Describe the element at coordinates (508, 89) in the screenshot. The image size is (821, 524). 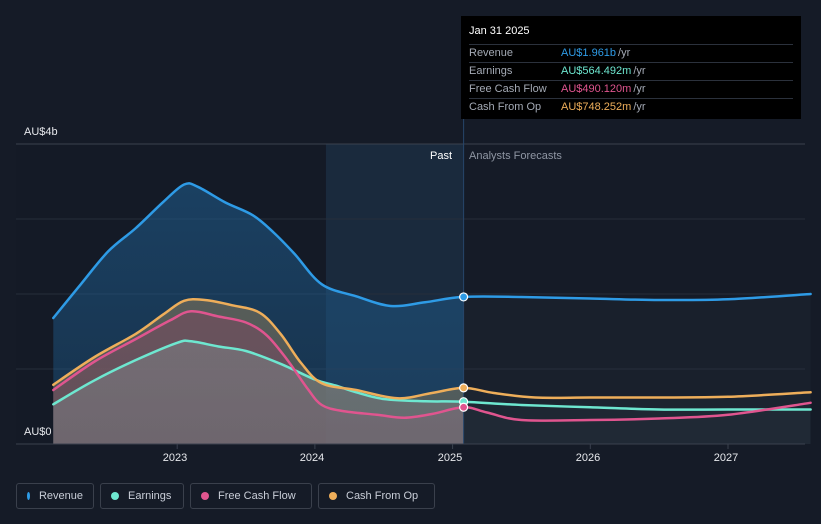
I see `tooltip-label: Free Cash Flow` at that location.